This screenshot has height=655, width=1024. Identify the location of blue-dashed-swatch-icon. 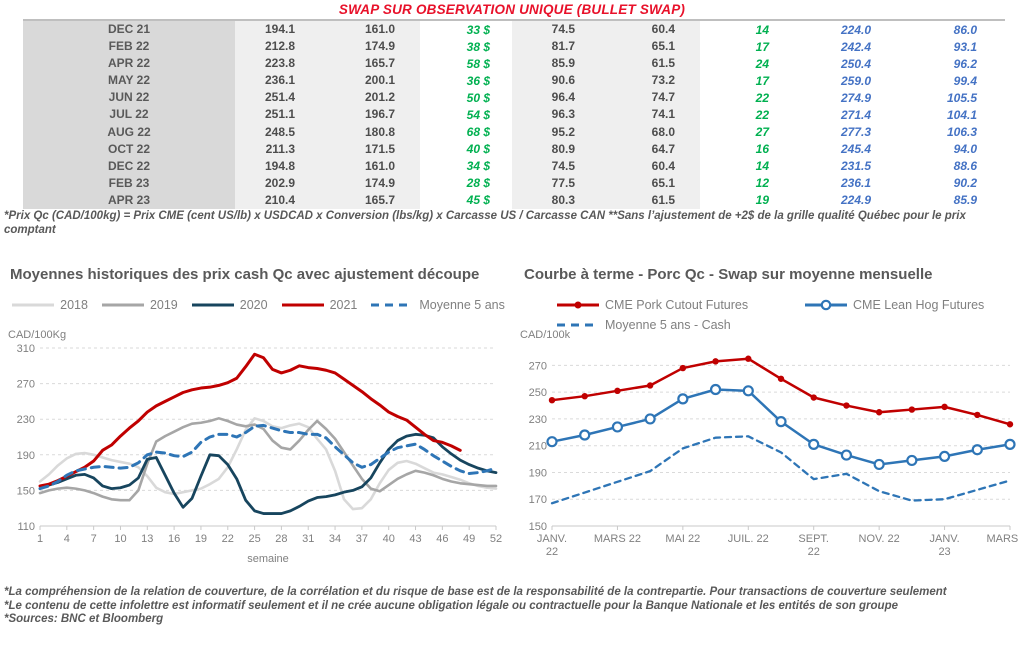
(578, 325).